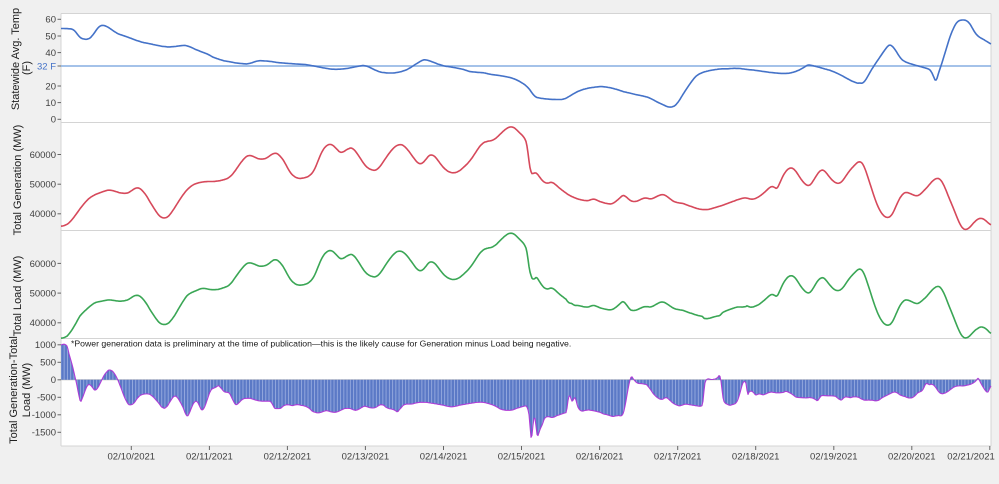  Describe the element at coordinates (44, 415) in the screenshot. I see `svg-text: -1000` at that location.